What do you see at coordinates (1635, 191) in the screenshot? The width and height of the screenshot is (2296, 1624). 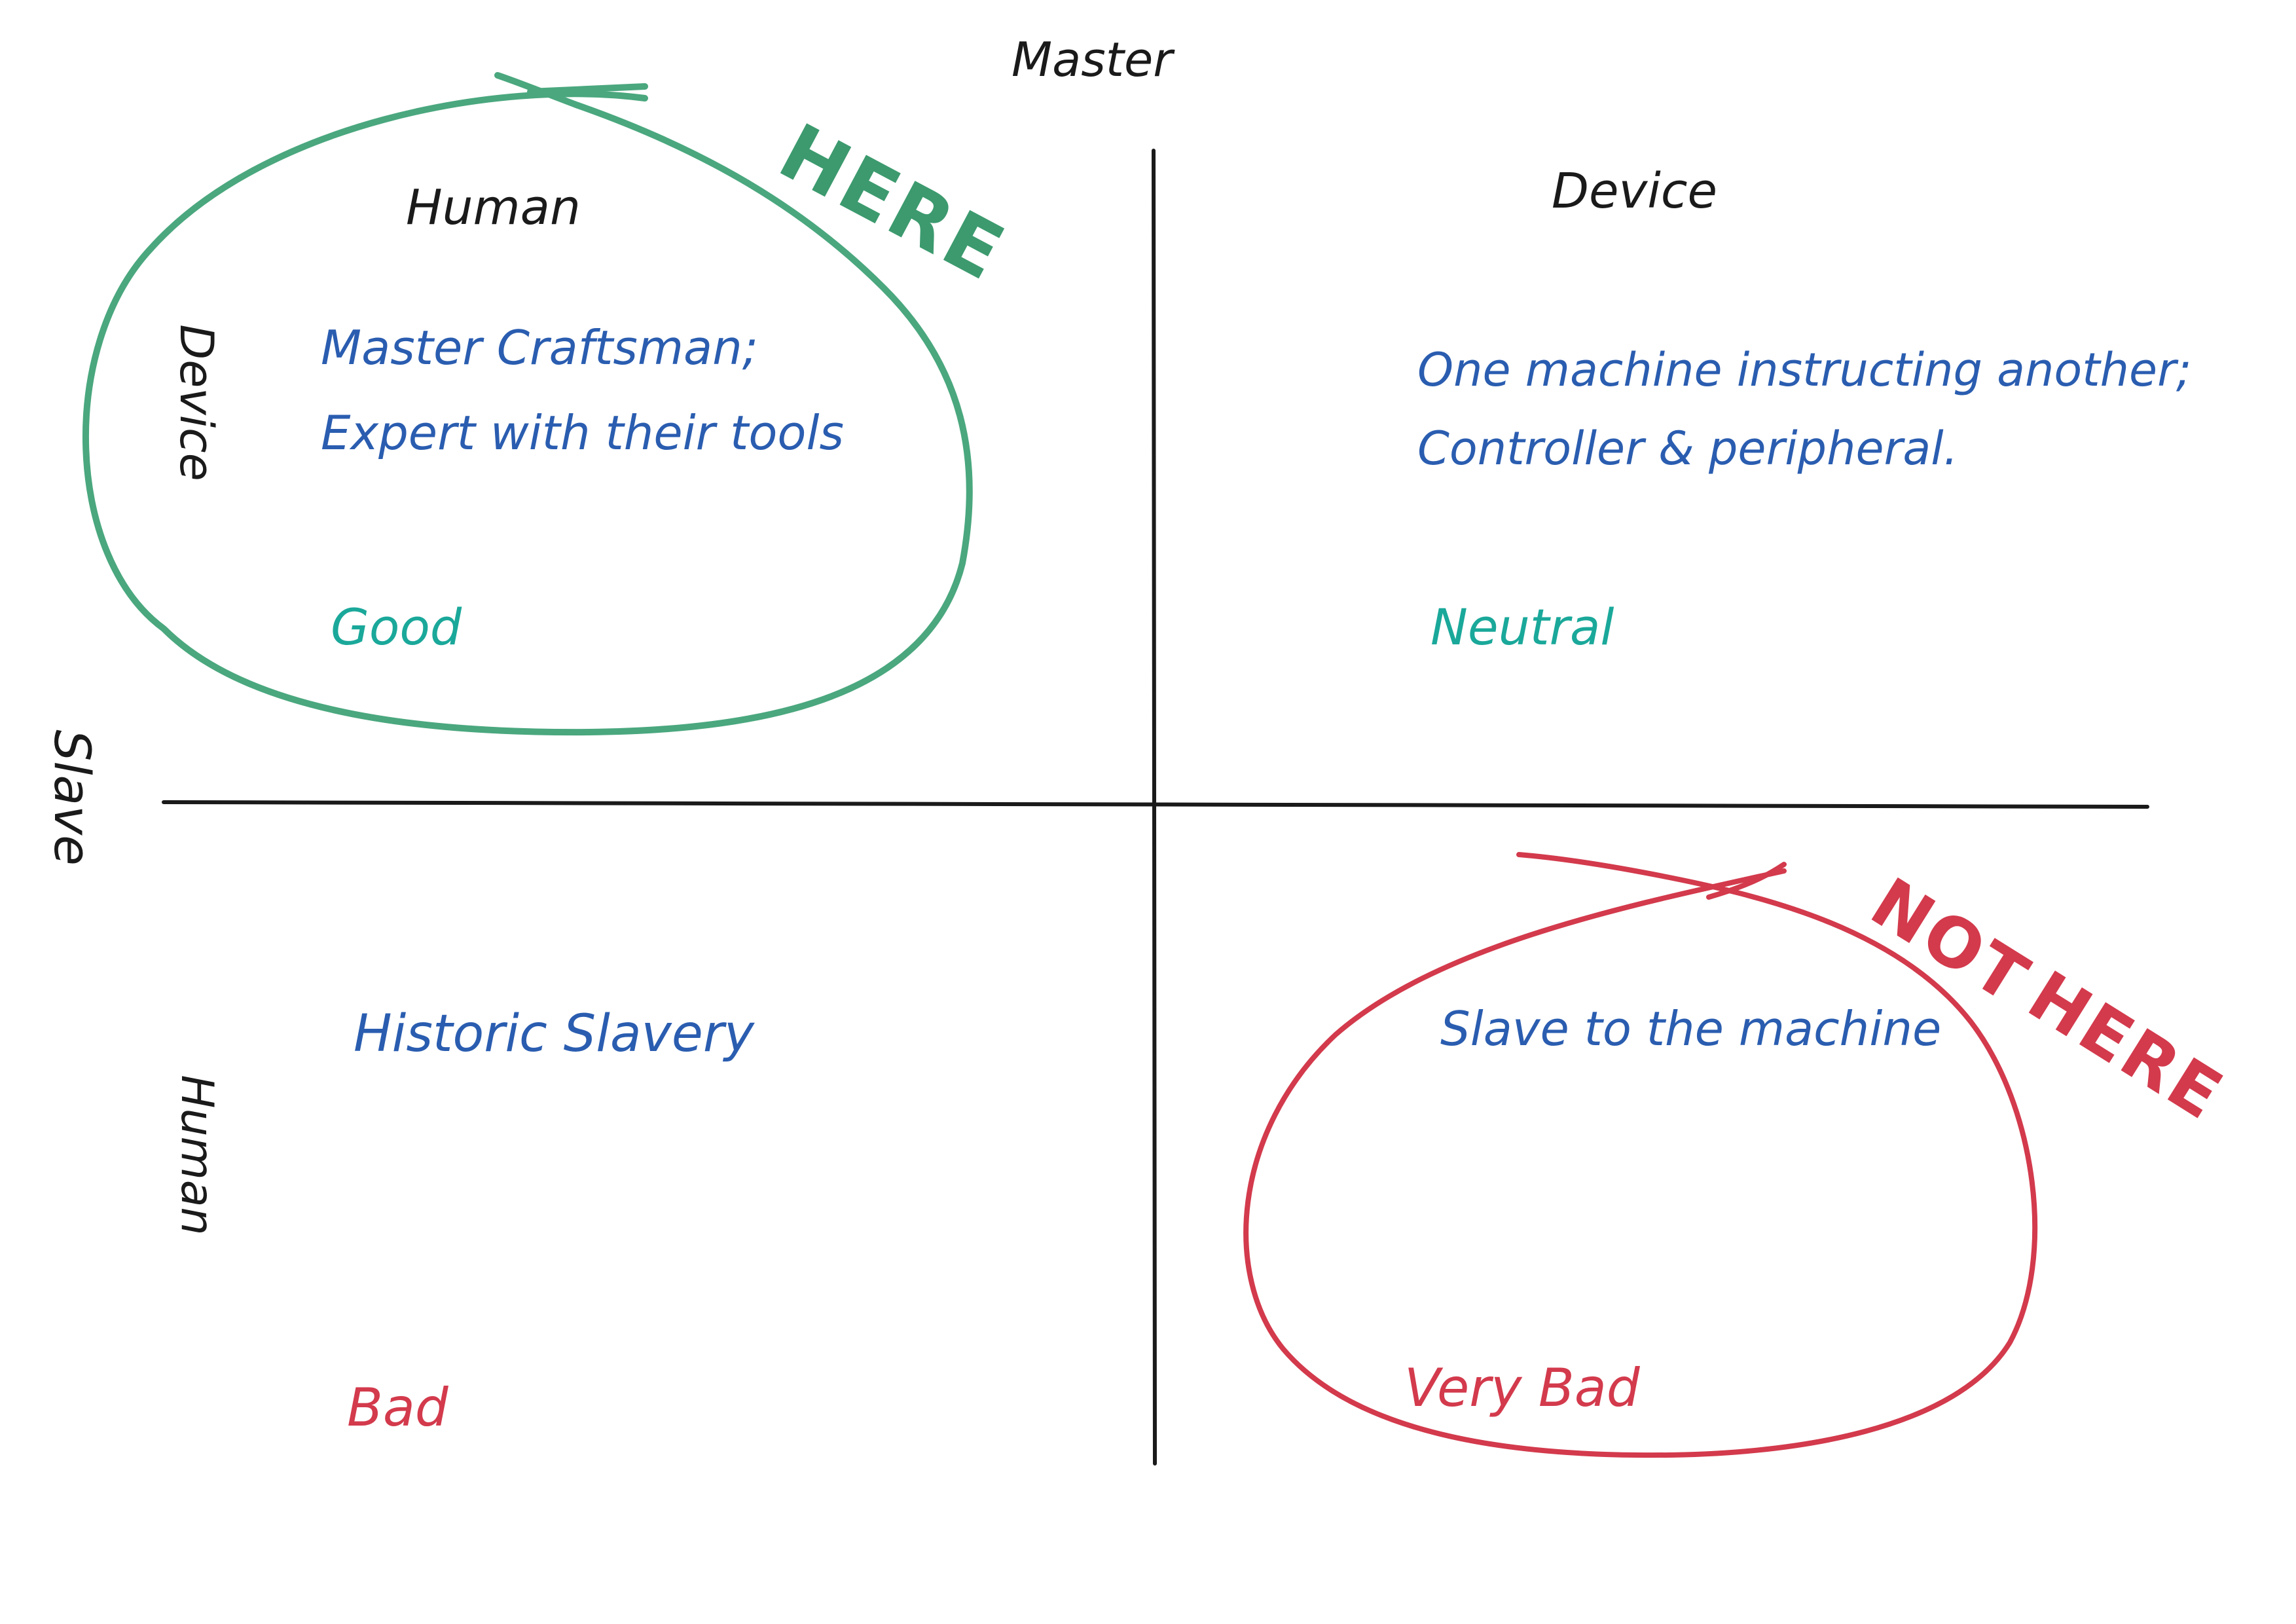 I see `column-label-device: Device` at bounding box center [1635, 191].